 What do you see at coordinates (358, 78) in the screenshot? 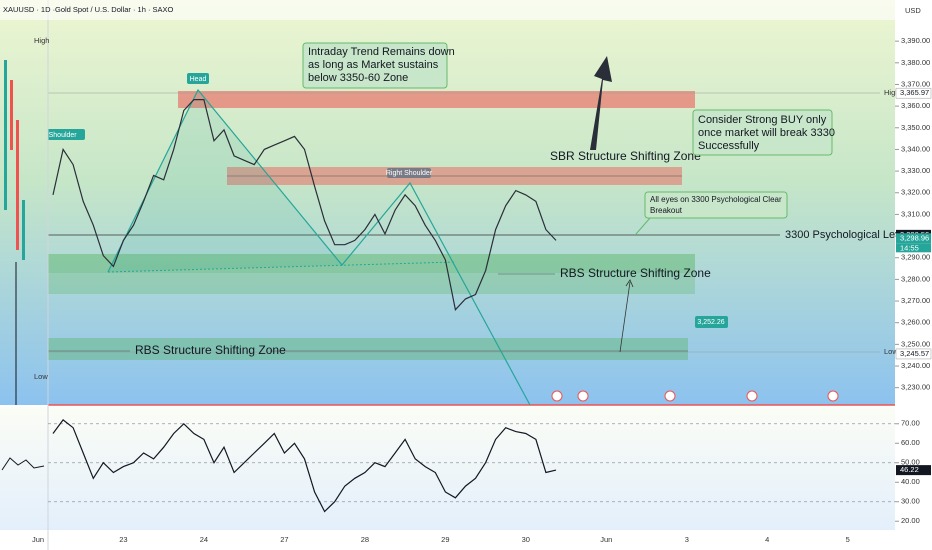
I see `annotation: below 3350-60 Zone` at bounding box center [358, 78].